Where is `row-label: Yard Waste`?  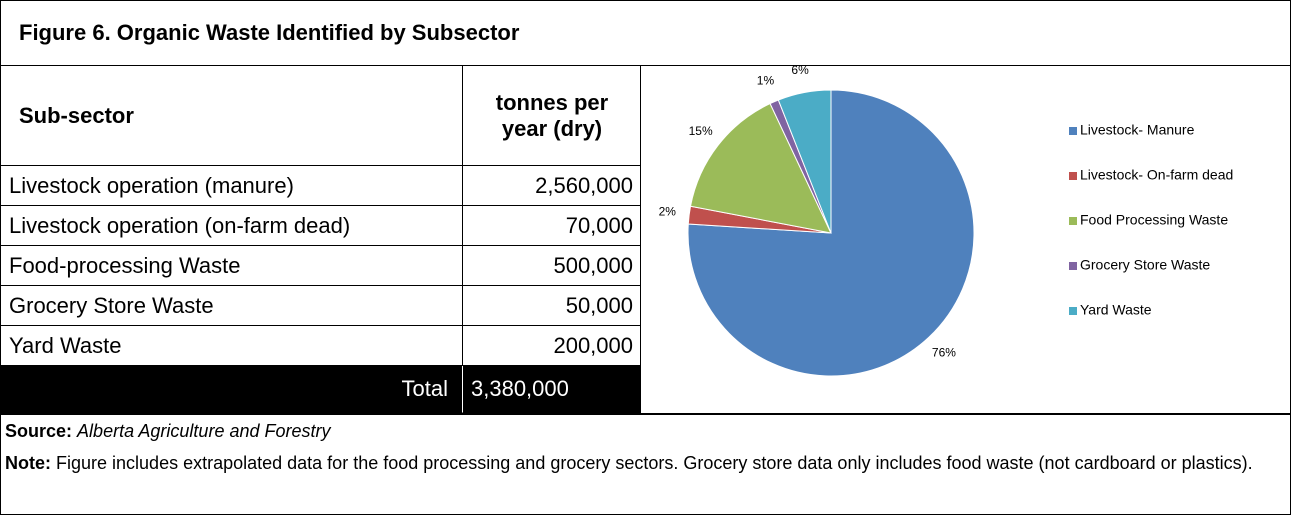
row-label: Yard Waste is located at coordinates (232, 346).